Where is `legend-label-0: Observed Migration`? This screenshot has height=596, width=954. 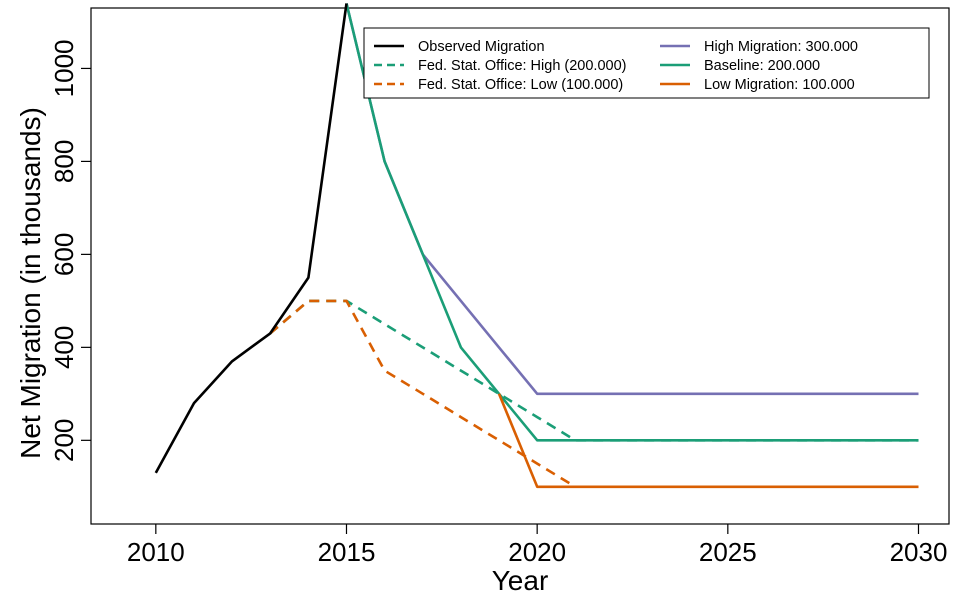 legend-label-0: Observed Migration is located at coordinates (481, 47).